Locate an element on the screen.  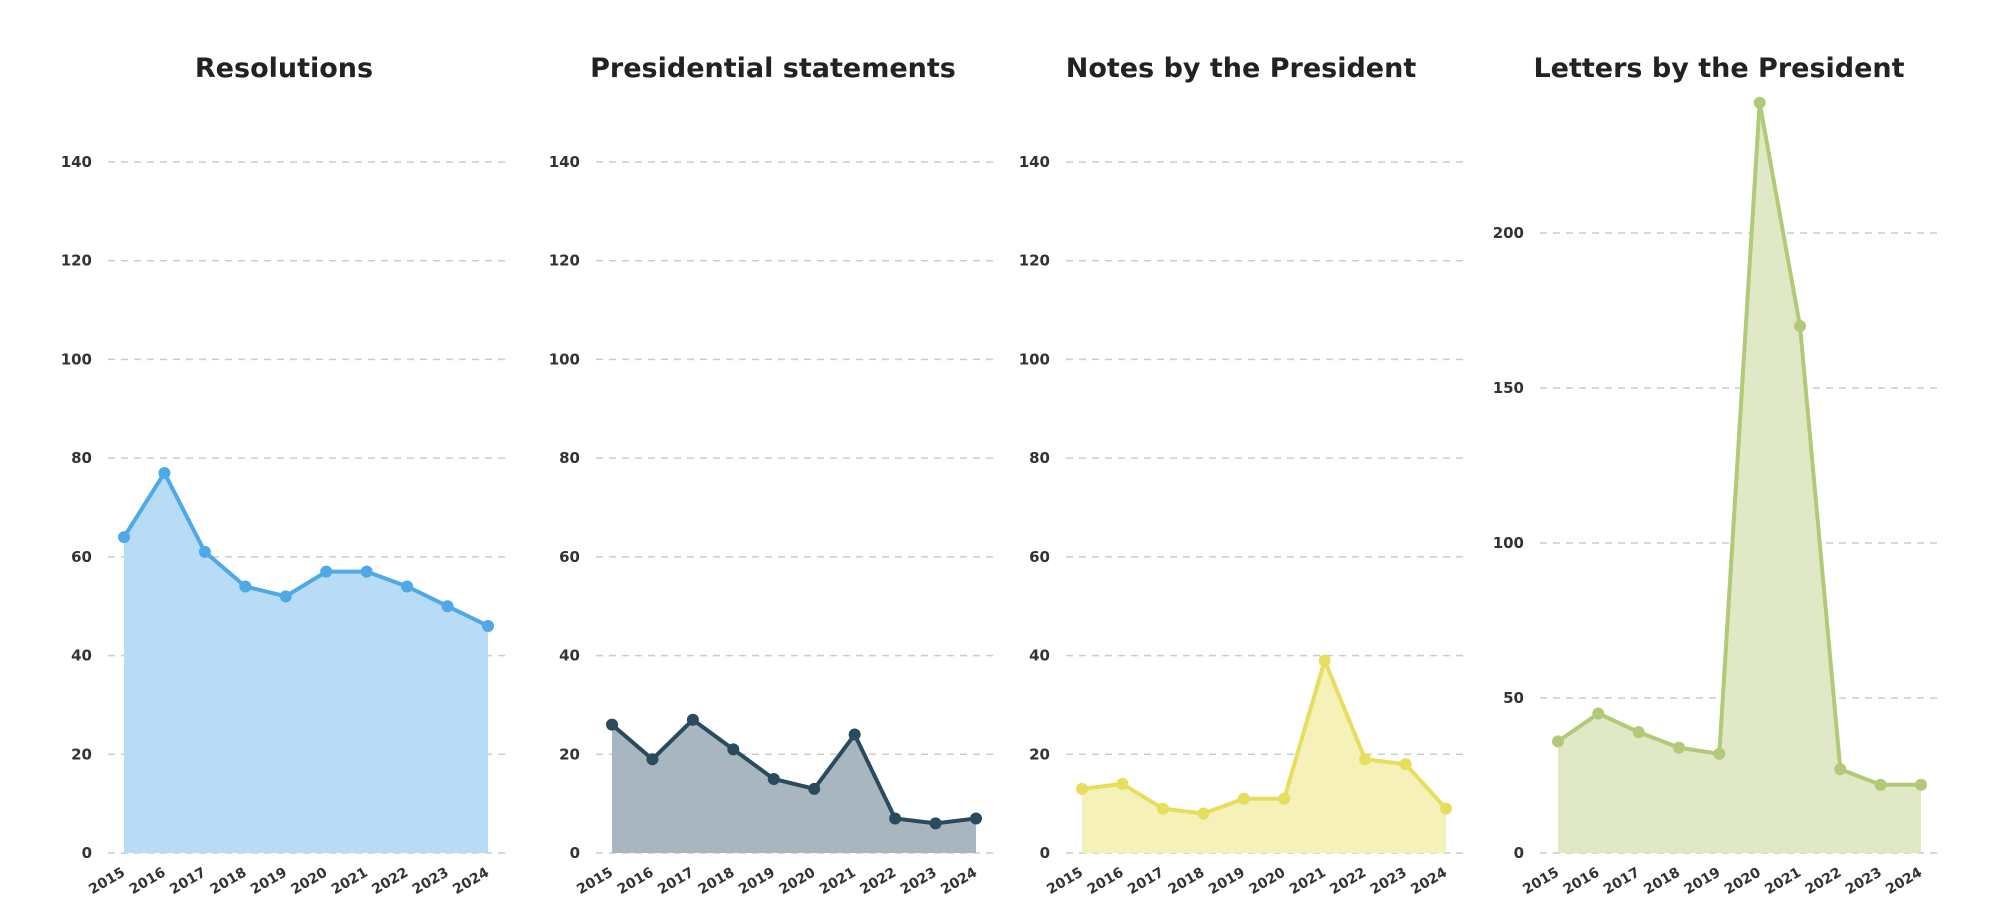
chart-title: Notes by the President is located at coordinates (1241, 68).